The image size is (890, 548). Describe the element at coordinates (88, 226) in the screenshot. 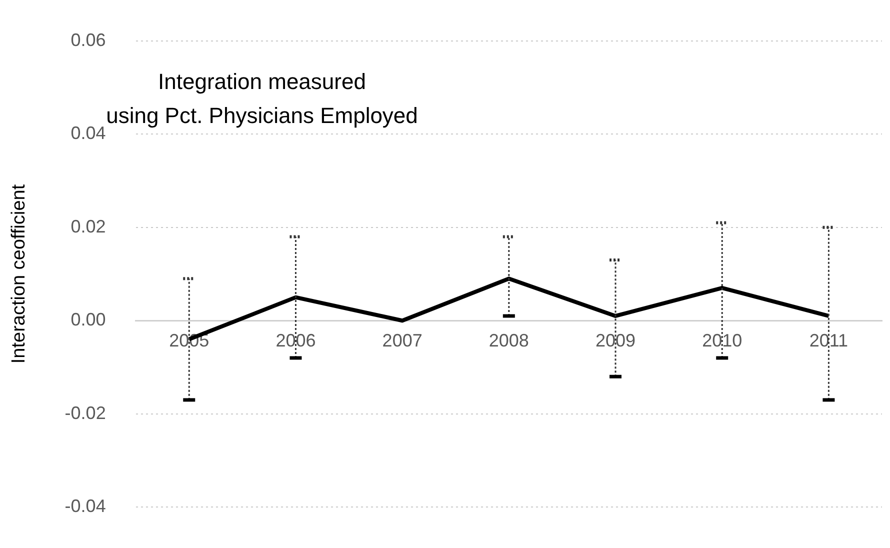

I see `y-tick-label: 0.02` at that location.